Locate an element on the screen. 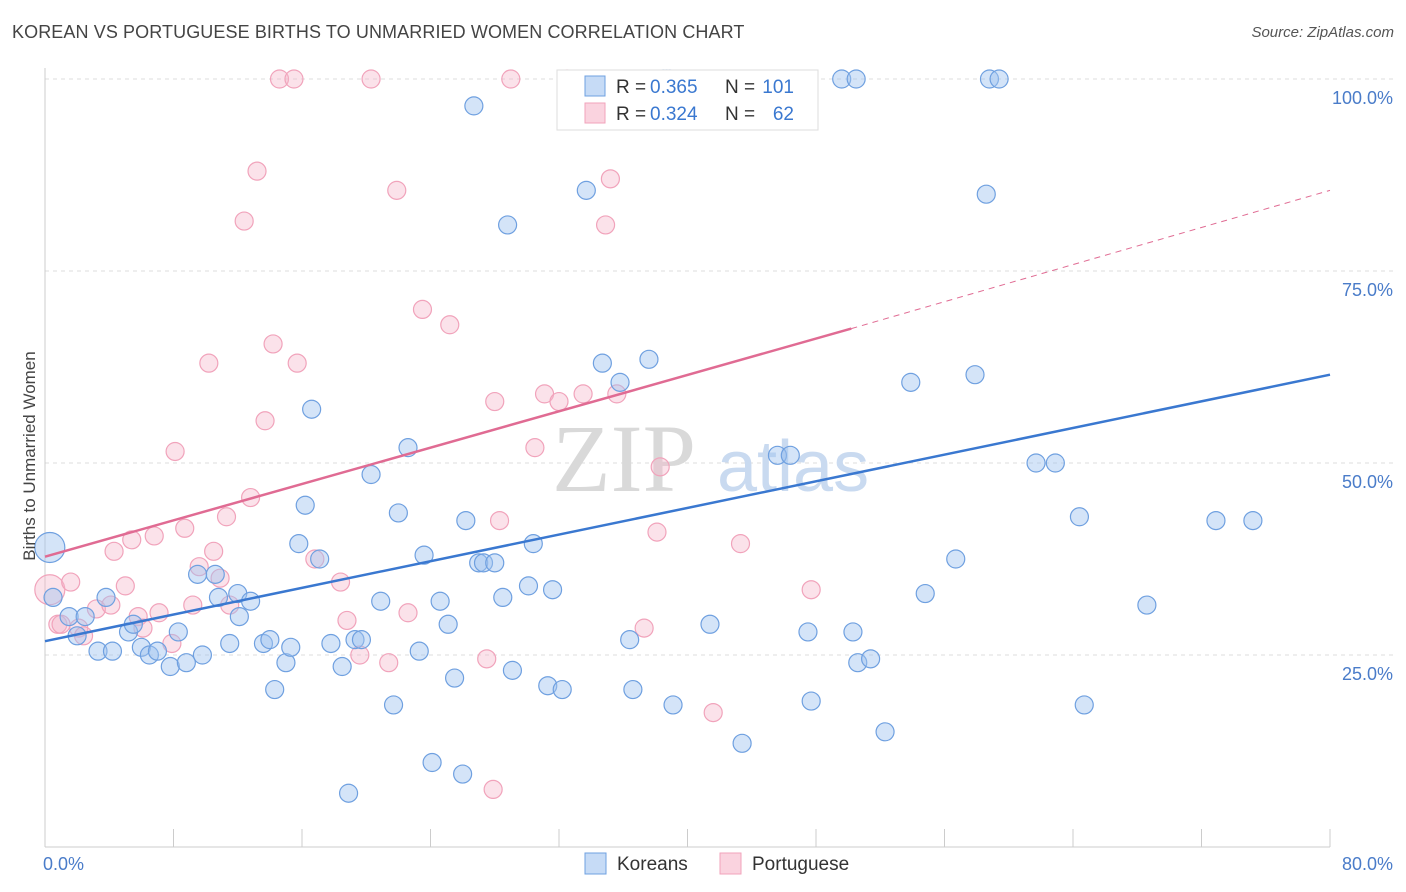 Image resolution: width=1406 pixels, height=892 pixels. portuguese-trend-extension is located at coordinates (1091, 259).